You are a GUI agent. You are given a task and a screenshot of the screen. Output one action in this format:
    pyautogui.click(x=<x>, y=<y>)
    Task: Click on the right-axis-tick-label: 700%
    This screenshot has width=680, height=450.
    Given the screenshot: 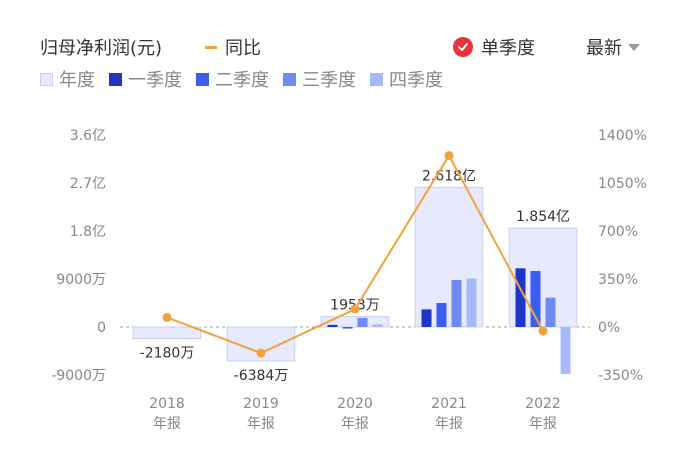 What is the action you would take?
    pyautogui.click(x=618, y=232)
    